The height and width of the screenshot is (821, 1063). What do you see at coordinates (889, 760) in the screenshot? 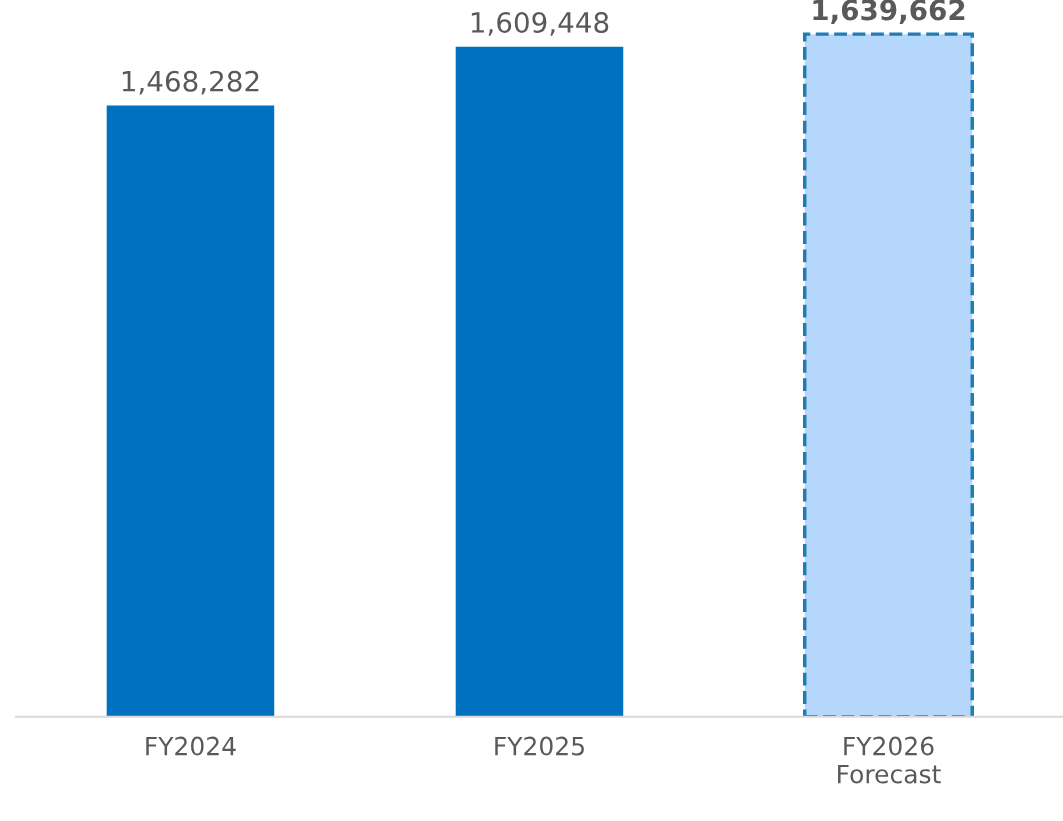
I see `x-tick-label: FY2026 Forecast` at bounding box center [889, 760].